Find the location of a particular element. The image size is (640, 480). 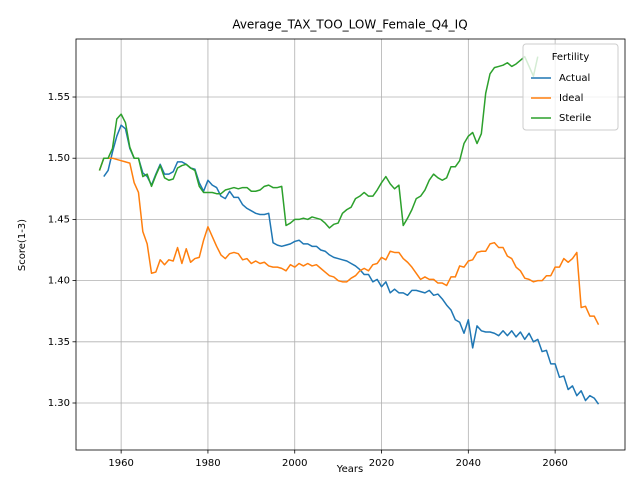

x-axis-label: Years is located at coordinates (349, 469).